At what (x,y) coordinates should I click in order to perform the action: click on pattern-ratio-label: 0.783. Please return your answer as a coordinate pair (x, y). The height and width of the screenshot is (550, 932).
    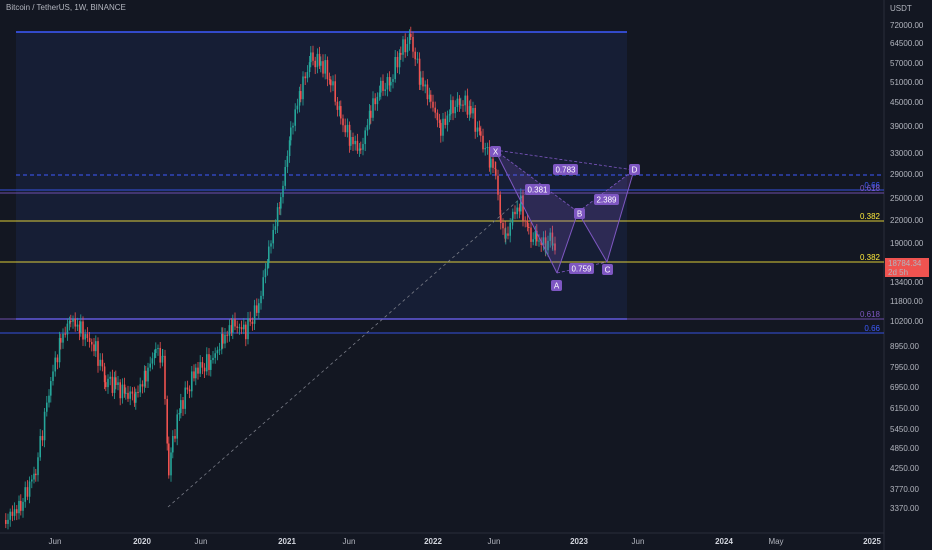
    Looking at the image, I should click on (565, 170).